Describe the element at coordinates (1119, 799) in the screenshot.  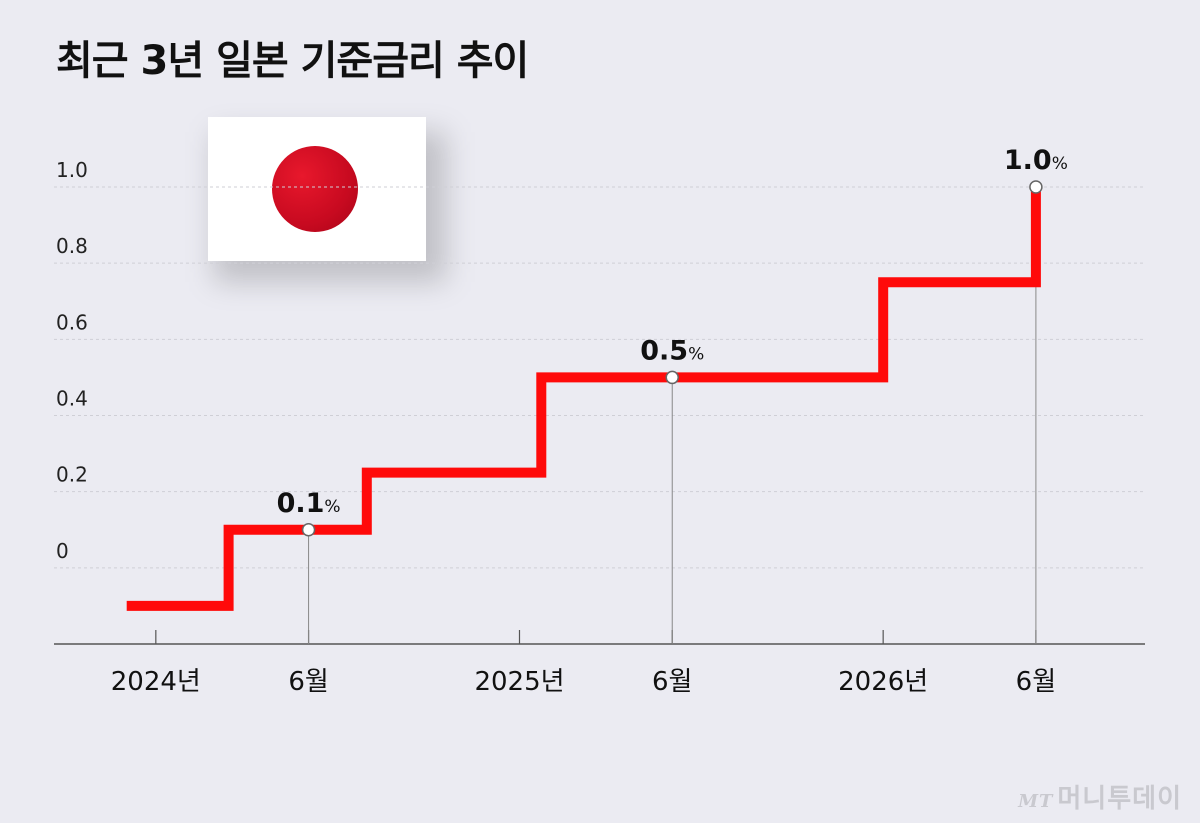
I see `logo-text: 머니투데이` at that location.